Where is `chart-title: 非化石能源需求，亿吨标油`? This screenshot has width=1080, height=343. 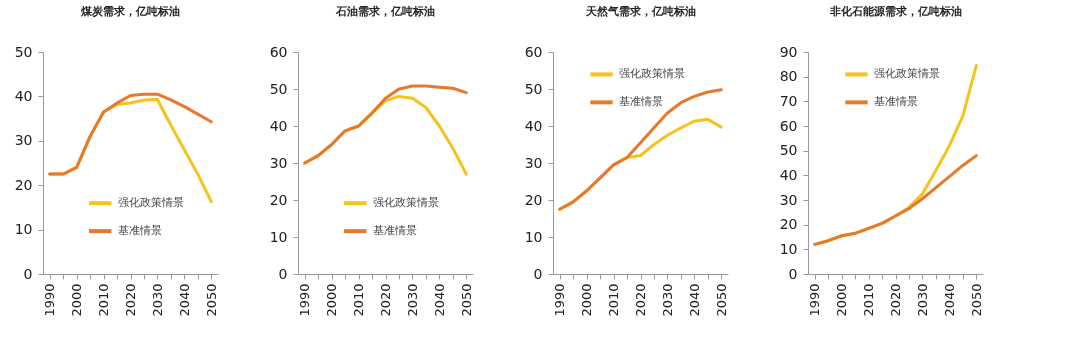 chart-title: 非化石能源需求，亿吨标油 is located at coordinates (895, 11).